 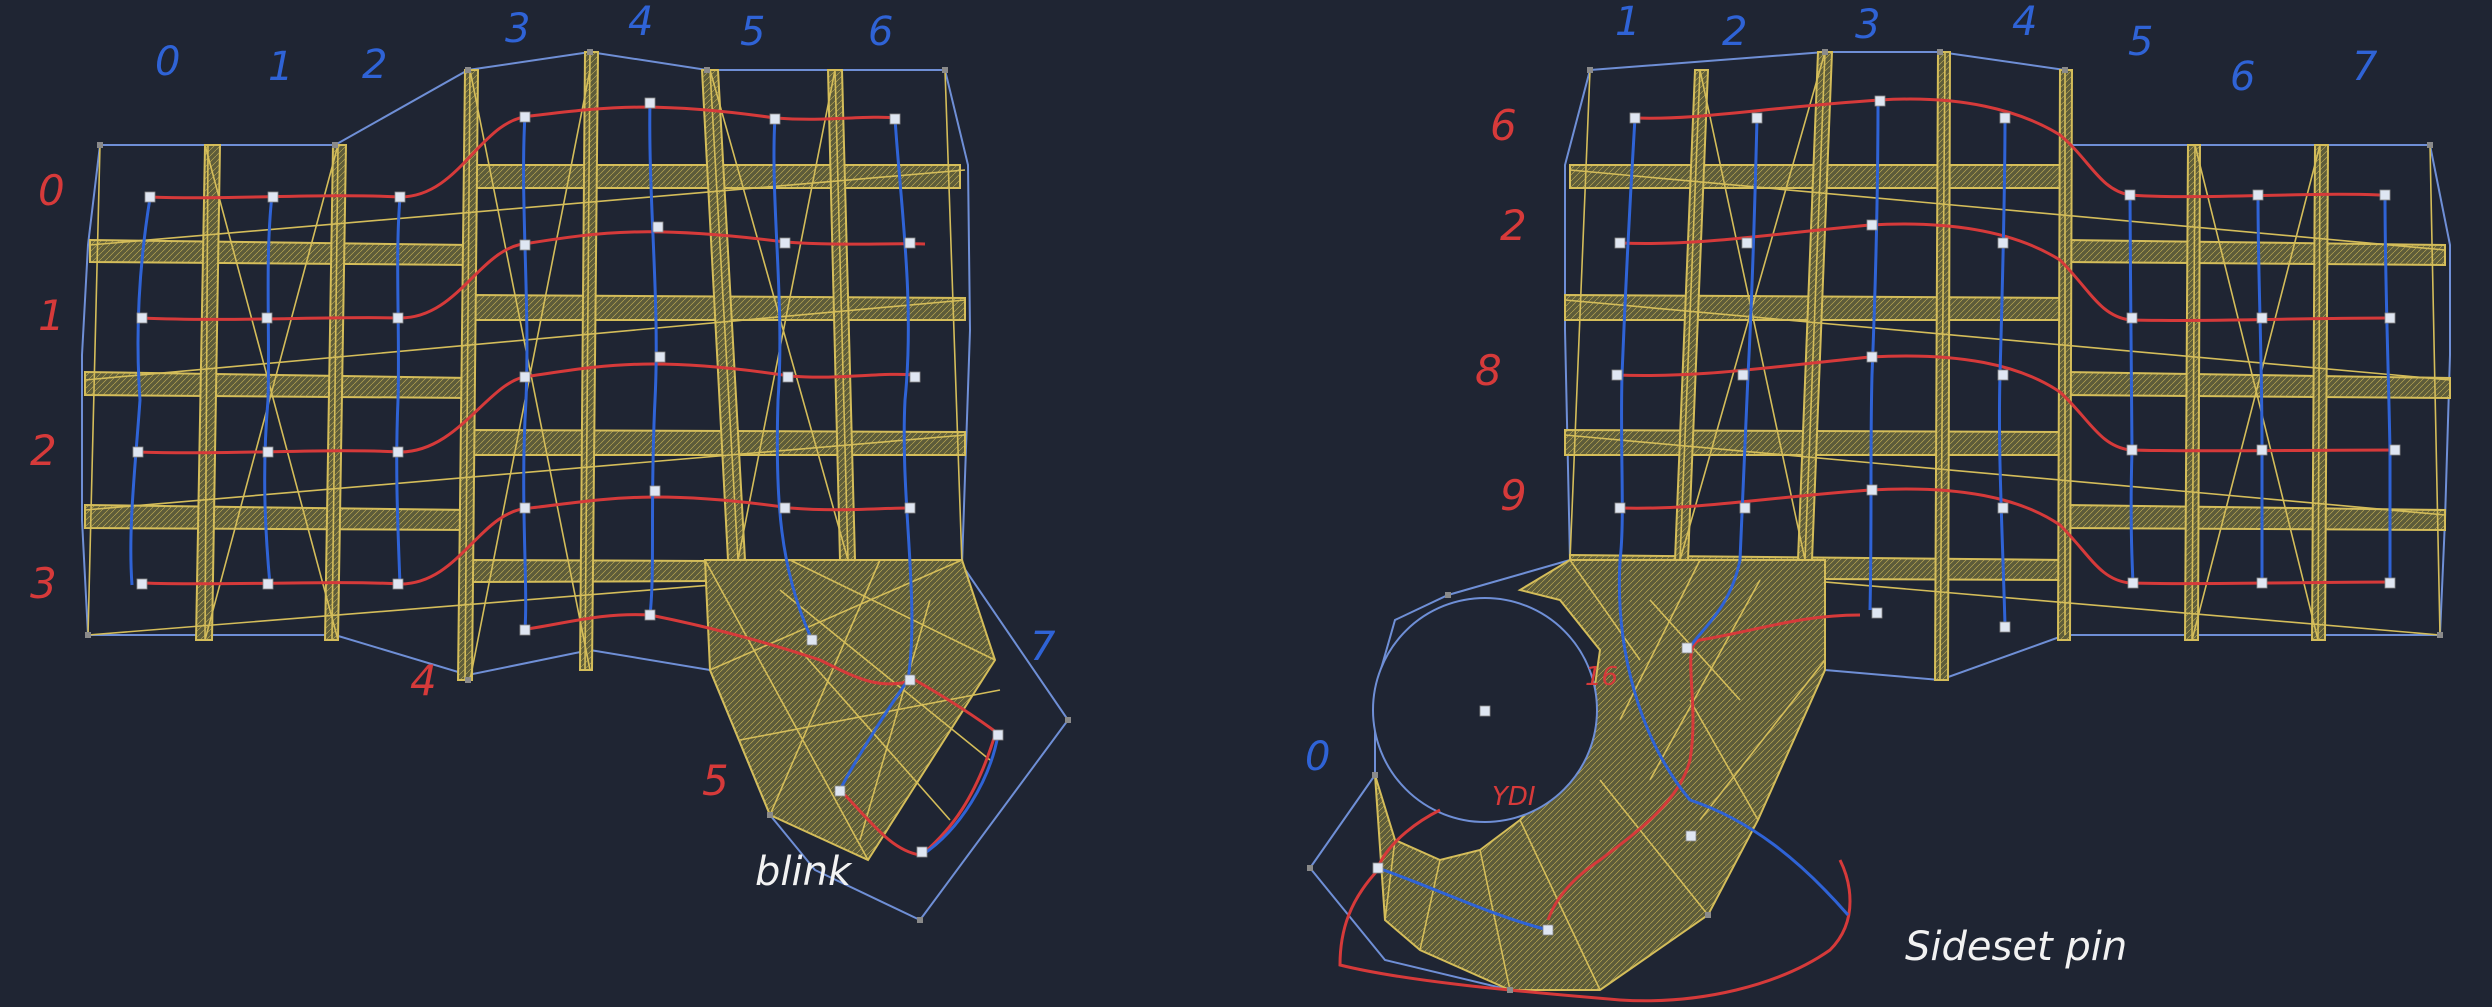 I want to click on right-col-label-7: 7, so click(x=2365, y=67).